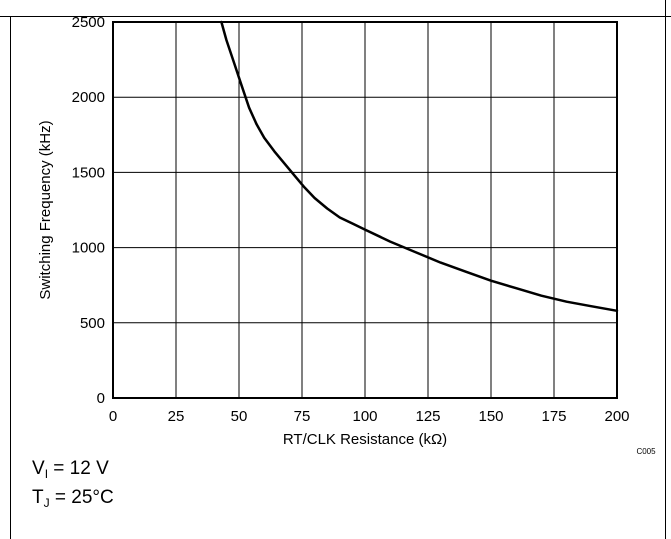  Describe the element at coordinates (365, 439) in the screenshot. I see `x-axis-title: RT/CLK Resistance (kΩ)` at that location.